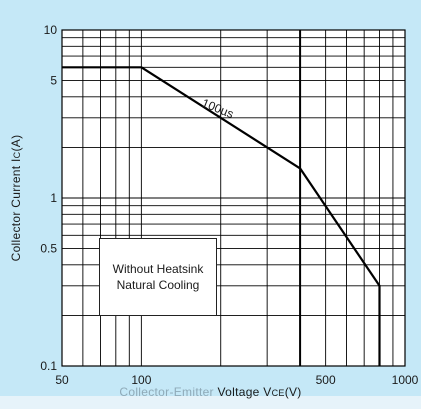 This screenshot has width=421, height=409. Describe the element at coordinates (405, 380) in the screenshot. I see `x-tick-label: 1000` at that location.